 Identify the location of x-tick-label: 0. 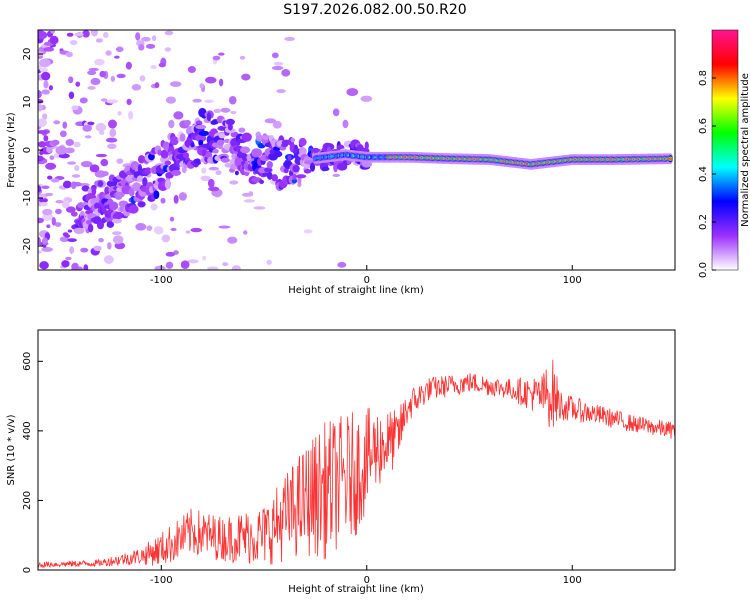
(367, 280).